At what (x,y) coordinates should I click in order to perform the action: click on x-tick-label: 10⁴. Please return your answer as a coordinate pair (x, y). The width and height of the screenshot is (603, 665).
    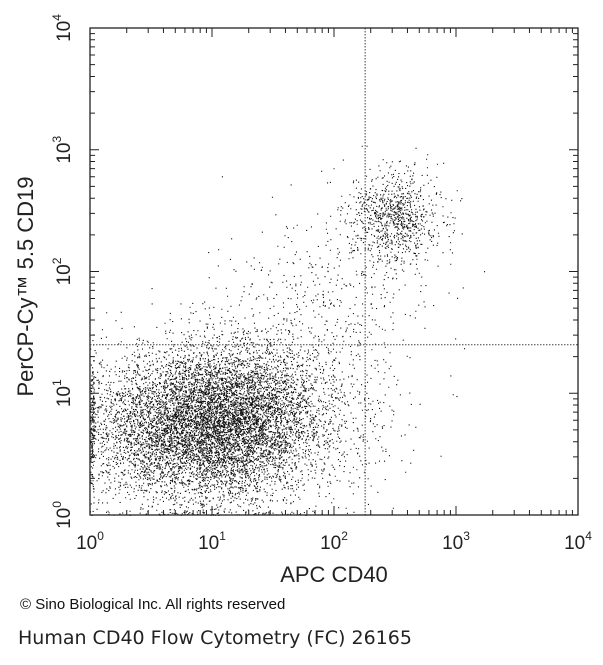
    Looking at the image, I should click on (578, 541).